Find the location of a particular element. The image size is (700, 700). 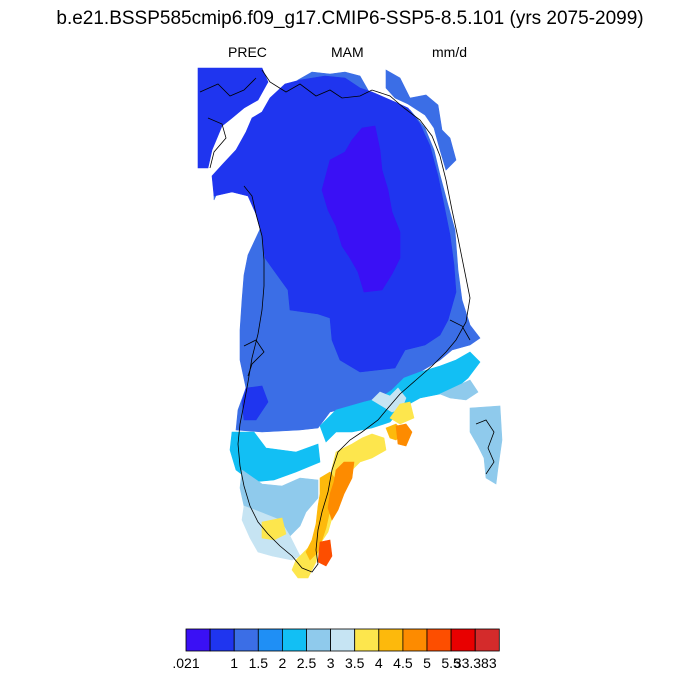

colorbar-labels: .021 1 1.5 2 2.5 3 3.5 4 4.5 5 5.533.383 is located at coordinates (334, 663).